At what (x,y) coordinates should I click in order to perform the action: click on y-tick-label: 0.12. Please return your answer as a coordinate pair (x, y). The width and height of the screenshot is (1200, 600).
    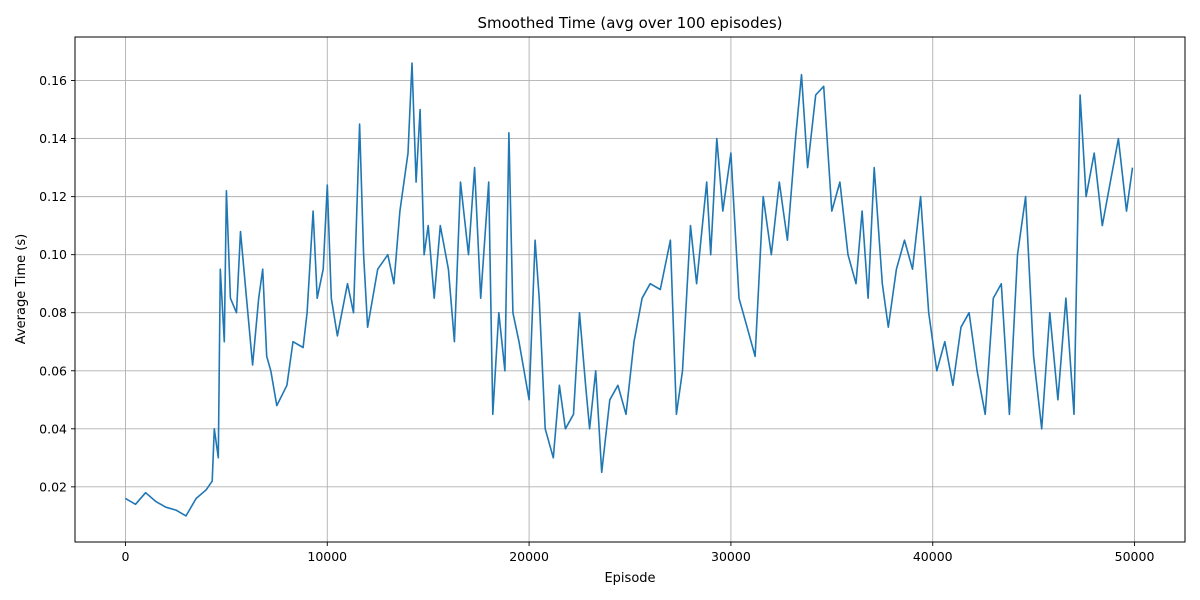
    Looking at the image, I should click on (53, 196).